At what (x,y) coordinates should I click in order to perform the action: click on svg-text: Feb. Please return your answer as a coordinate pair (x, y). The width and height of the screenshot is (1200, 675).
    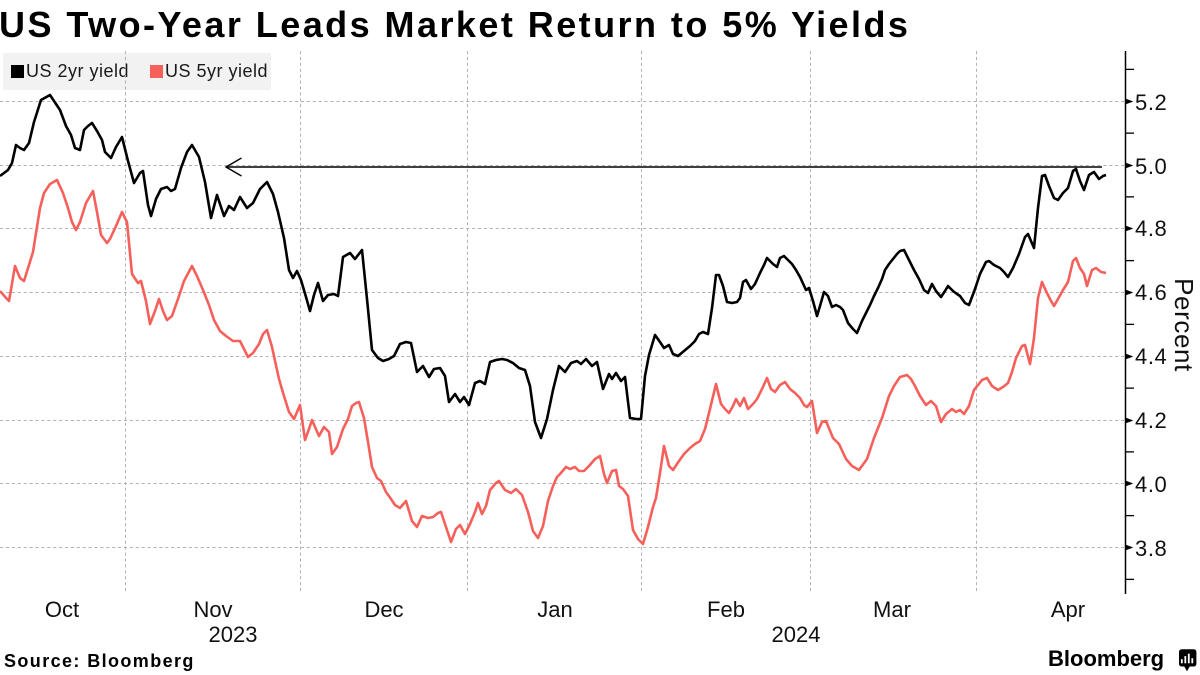
    Looking at the image, I should click on (726, 609).